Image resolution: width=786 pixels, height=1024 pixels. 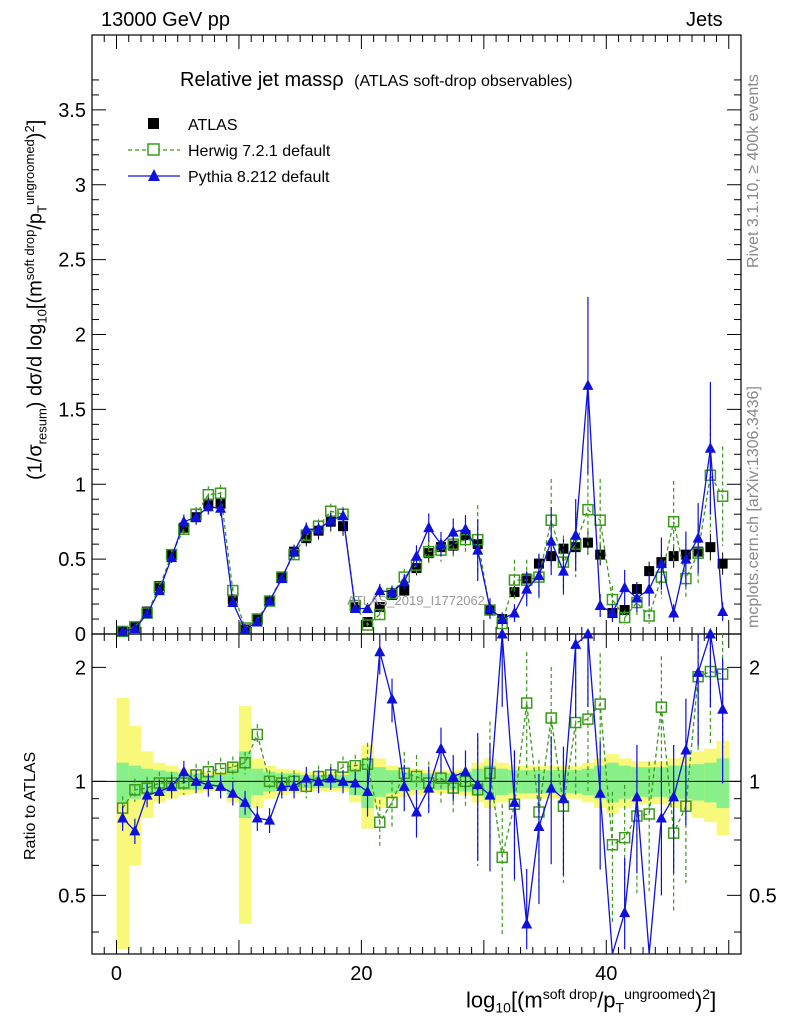 I want to click on y-tick-label-top: 1, so click(x=80, y=485).